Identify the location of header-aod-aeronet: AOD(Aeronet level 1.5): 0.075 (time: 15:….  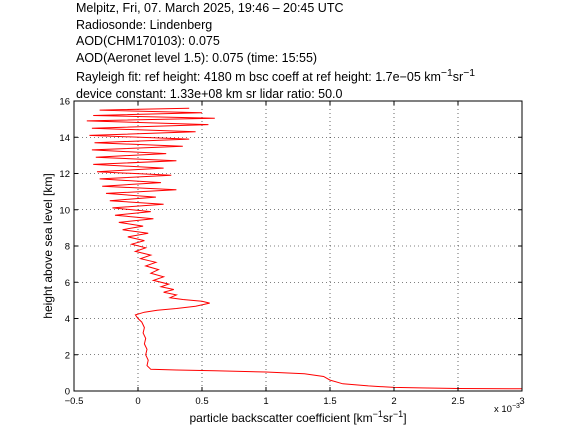
(197, 57).